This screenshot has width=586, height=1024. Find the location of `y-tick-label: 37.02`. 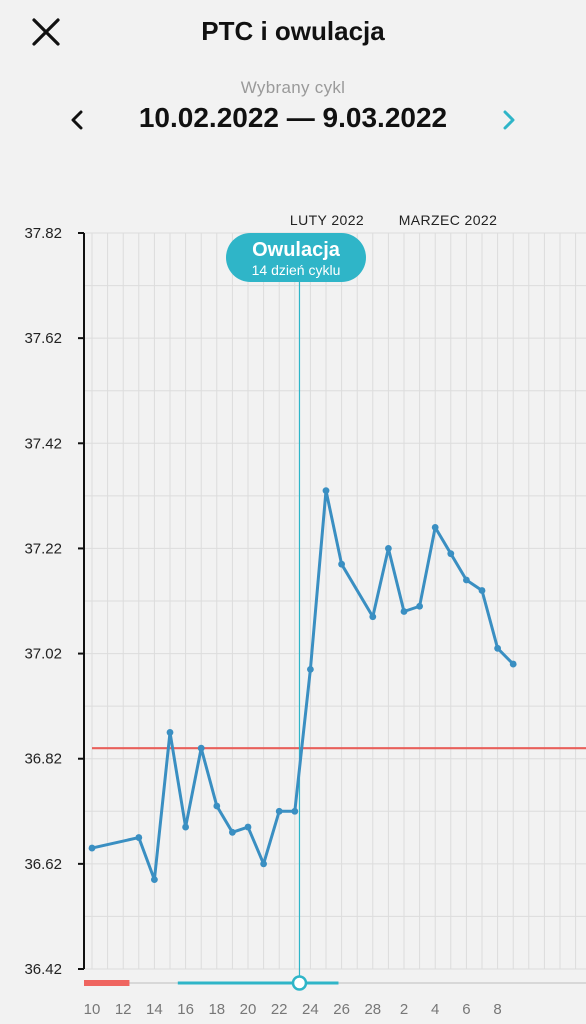

y-tick-label: 37.02 is located at coordinates (43, 654).